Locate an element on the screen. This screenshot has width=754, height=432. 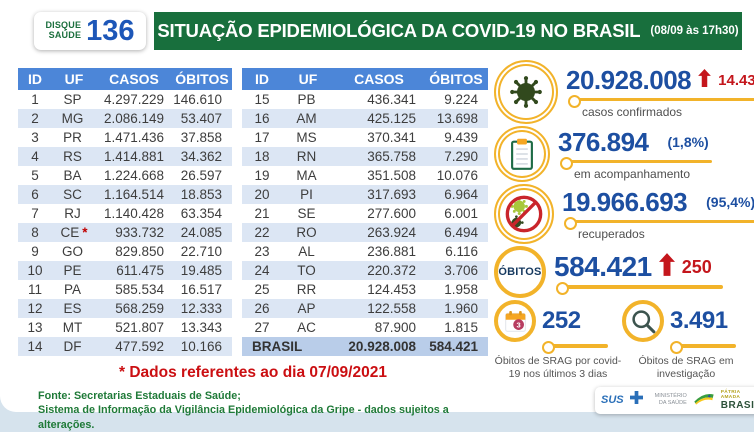
cell-casos: 236.881 is located at coordinates (391, 251).